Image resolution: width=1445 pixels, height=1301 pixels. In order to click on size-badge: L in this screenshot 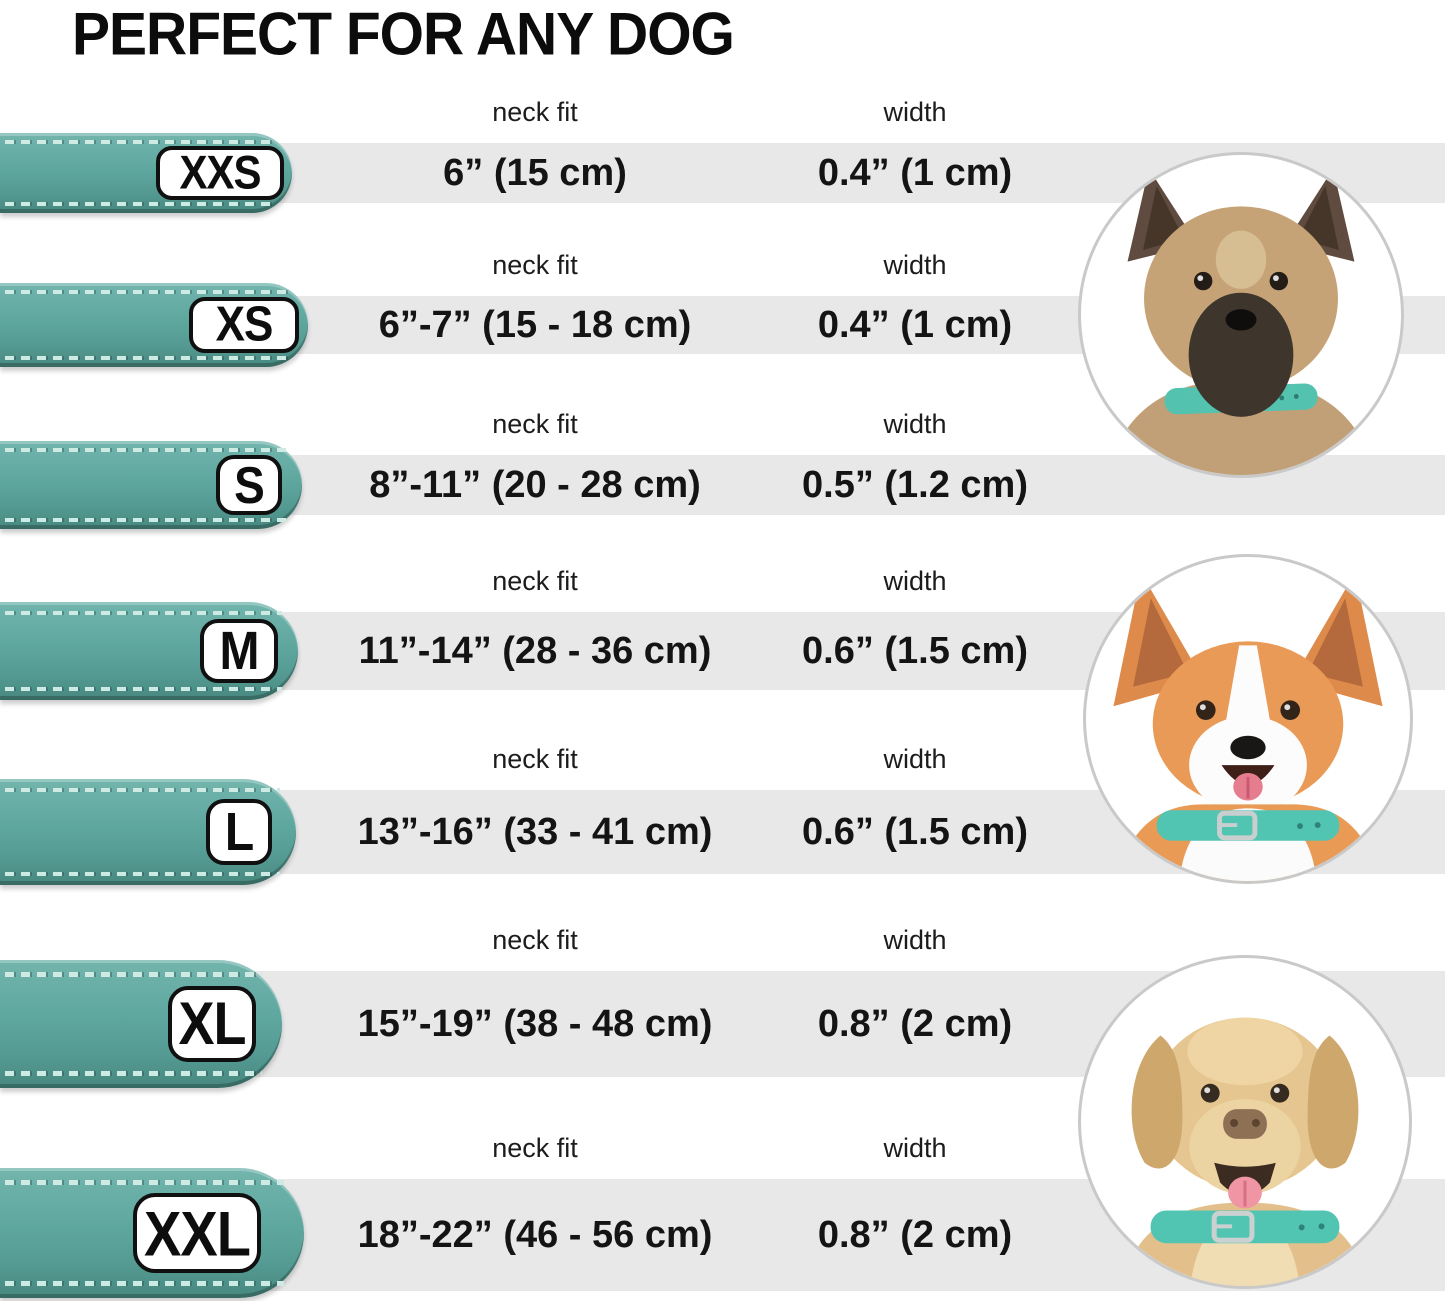, I will do `click(239, 832)`.